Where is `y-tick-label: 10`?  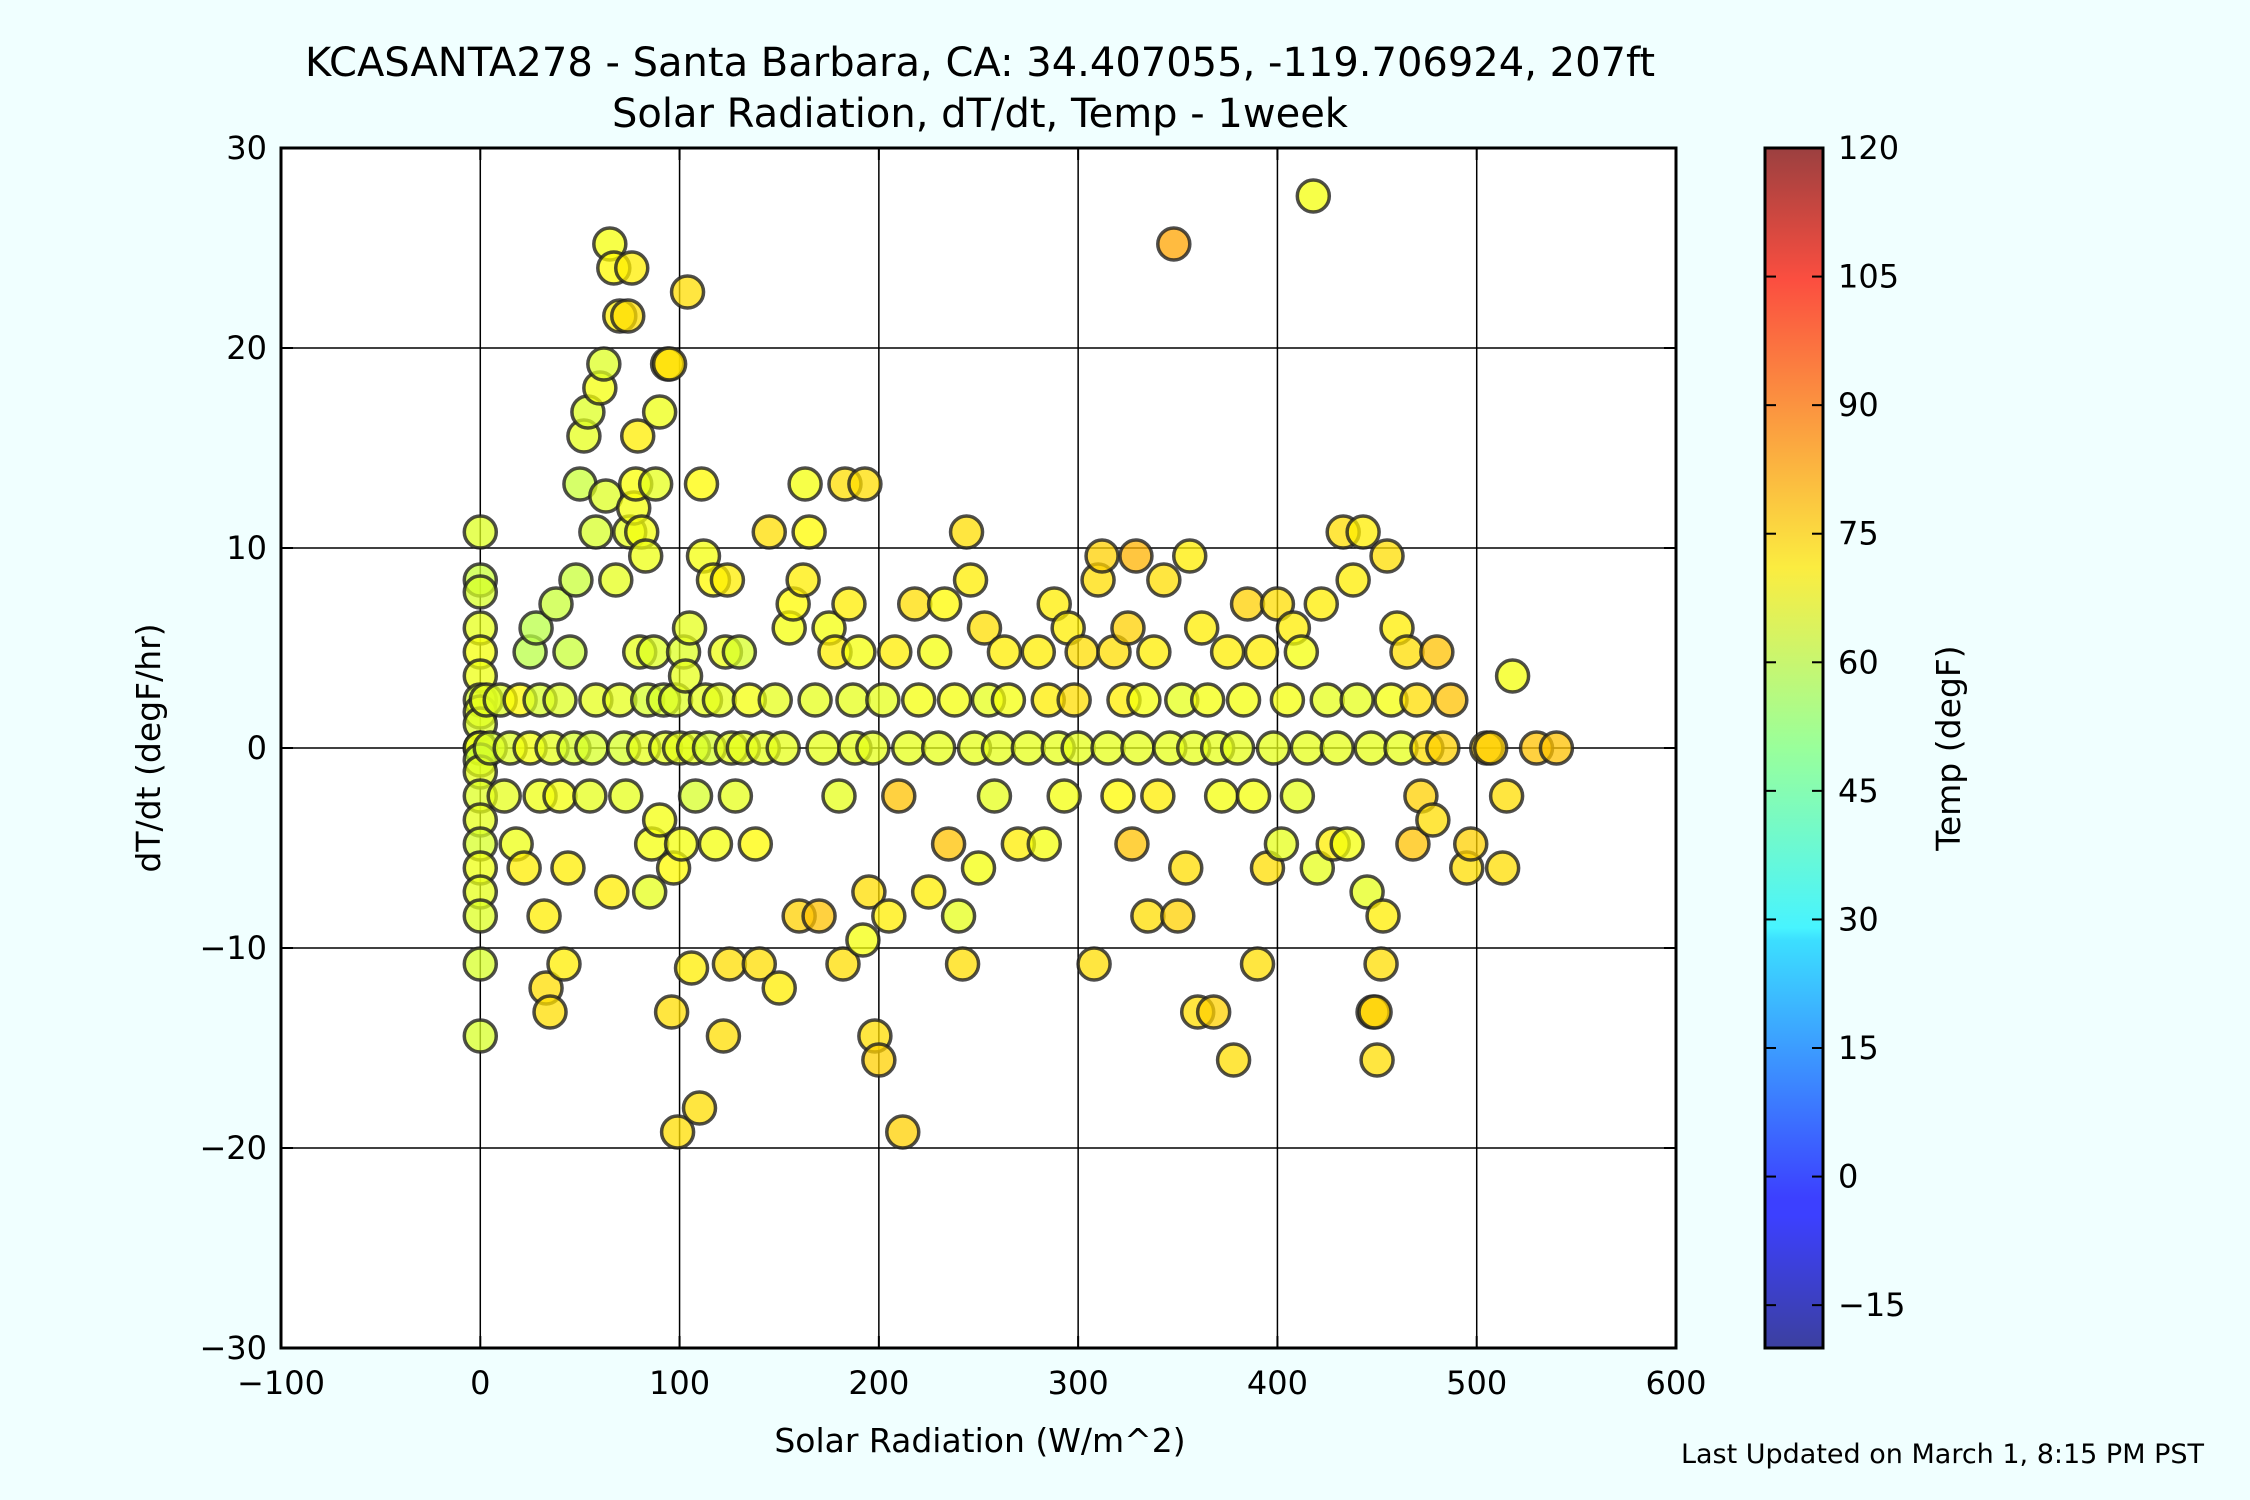
y-tick-label: 10 is located at coordinates (246, 548).